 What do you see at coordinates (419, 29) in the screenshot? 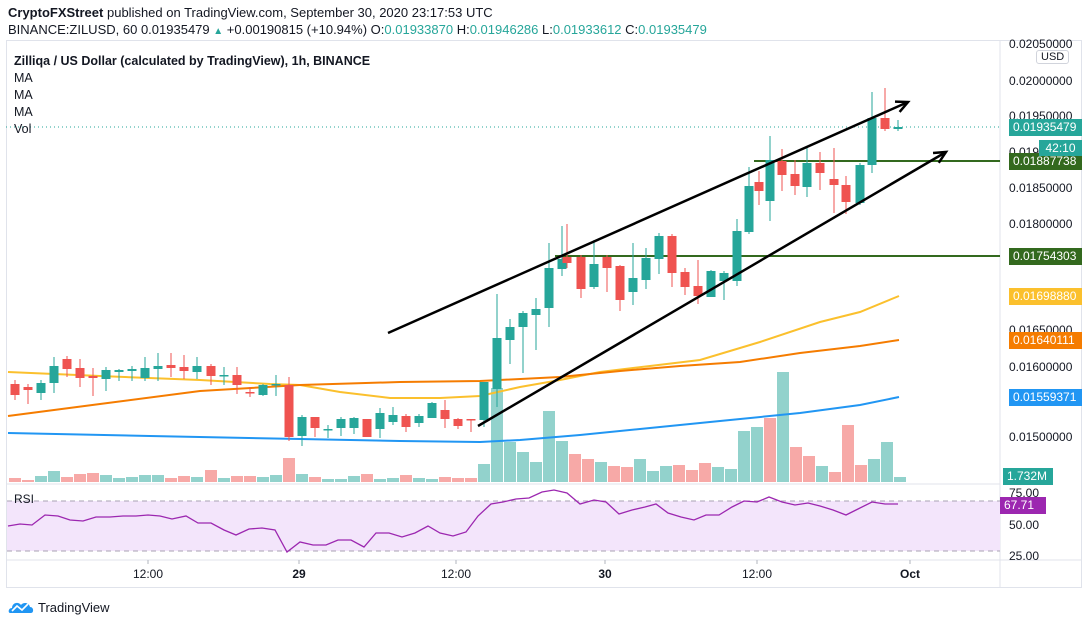
I see `open-value: 0.01933870` at bounding box center [419, 29].